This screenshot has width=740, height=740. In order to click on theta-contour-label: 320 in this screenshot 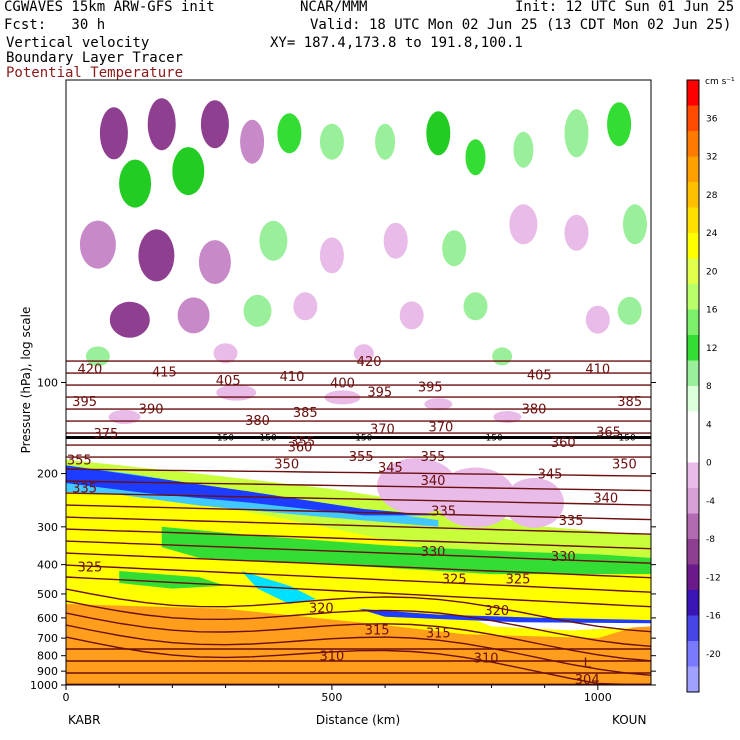, I will do `click(321, 609)`.